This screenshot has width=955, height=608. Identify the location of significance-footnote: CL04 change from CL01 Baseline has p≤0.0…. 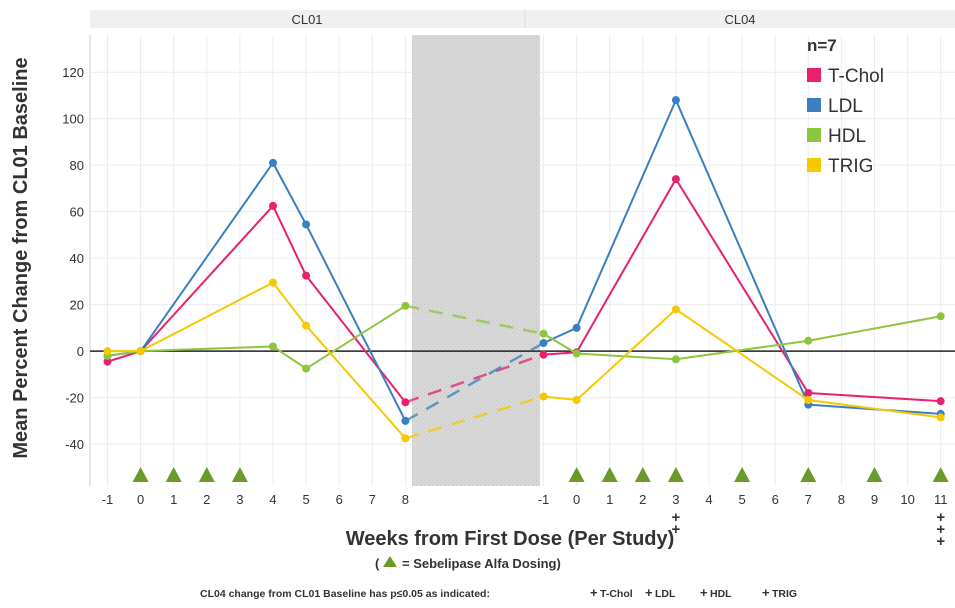
(345, 594).